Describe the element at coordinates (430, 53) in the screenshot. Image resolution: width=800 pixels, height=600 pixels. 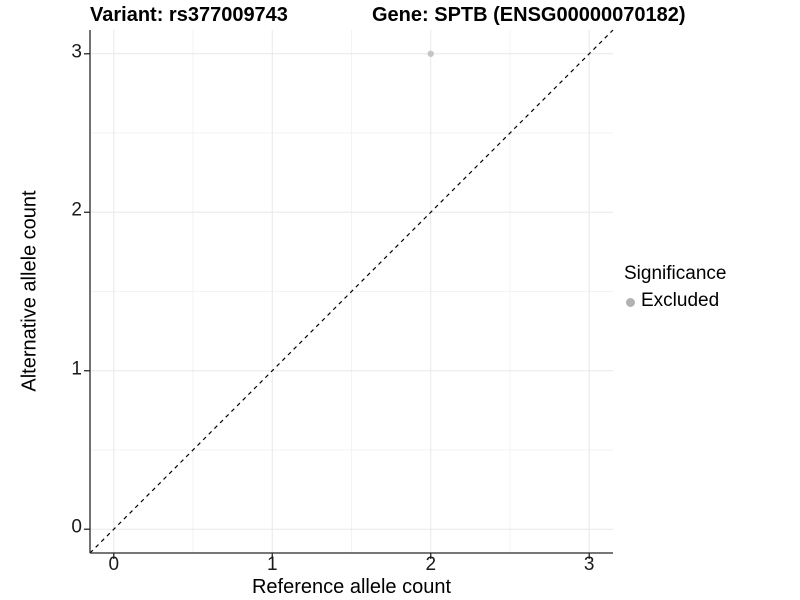
I see `data-point-excluded` at that location.